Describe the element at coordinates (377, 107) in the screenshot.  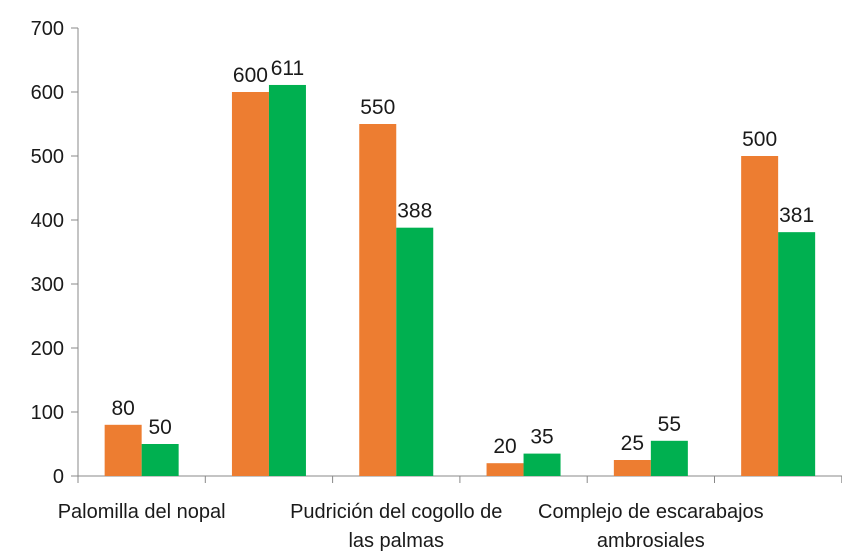
I see `data-label: 550` at that location.